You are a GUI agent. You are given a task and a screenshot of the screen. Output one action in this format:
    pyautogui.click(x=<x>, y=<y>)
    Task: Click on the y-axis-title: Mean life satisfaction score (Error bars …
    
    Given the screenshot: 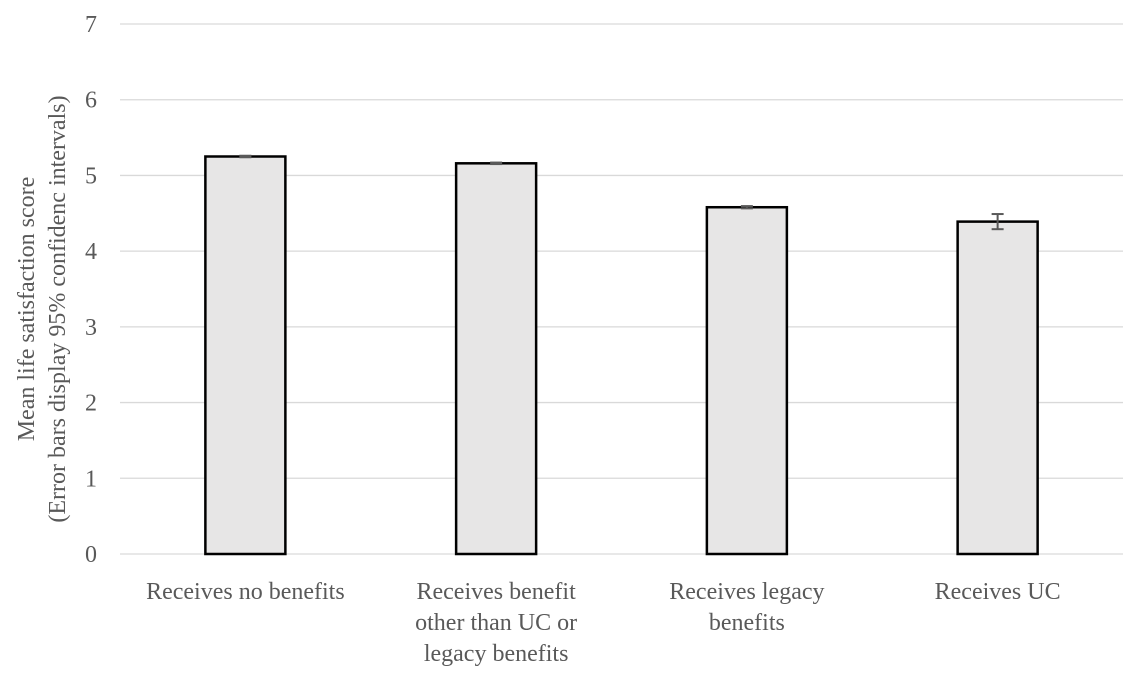 What is the action you would take?
    pyautogui.click(x=42, y=308)
    